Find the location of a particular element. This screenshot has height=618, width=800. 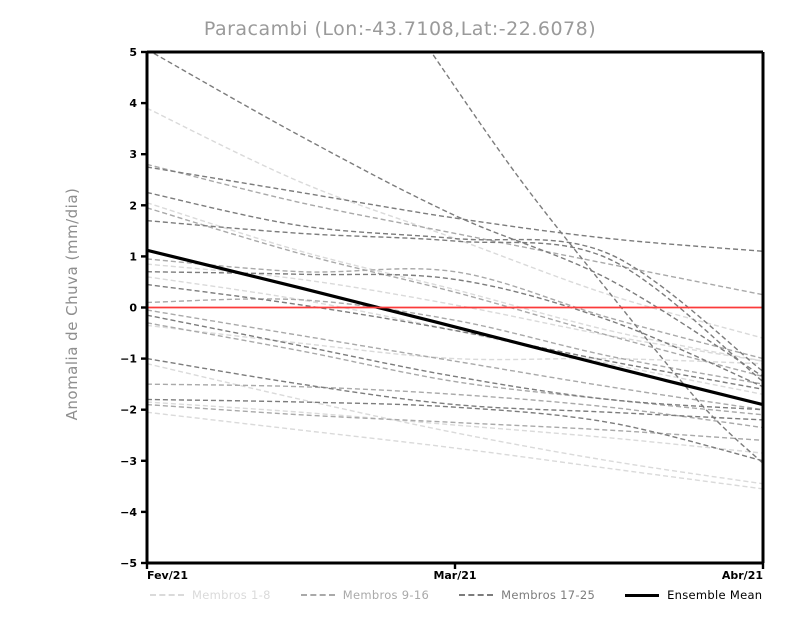

y-axis-tick-label: 5 is located at coordinates (133, 52).